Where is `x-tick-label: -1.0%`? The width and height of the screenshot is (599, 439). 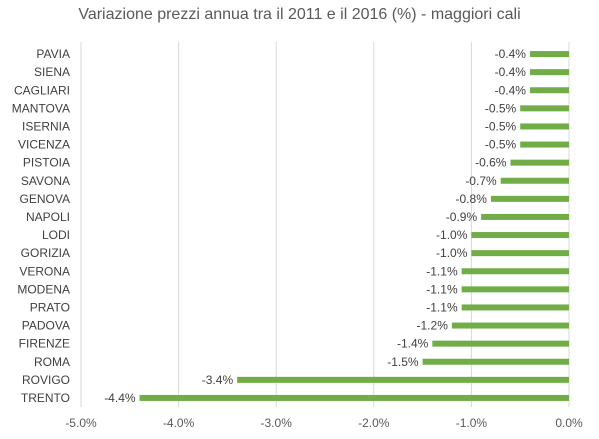
x-tick-label: -1.0% is located at coordinates (472, 423).